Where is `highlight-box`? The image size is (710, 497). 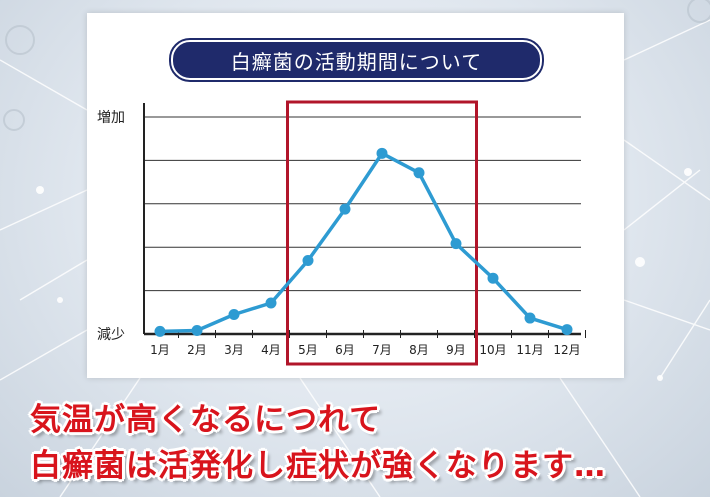
highlight-box is located at coordinates (382, 233).